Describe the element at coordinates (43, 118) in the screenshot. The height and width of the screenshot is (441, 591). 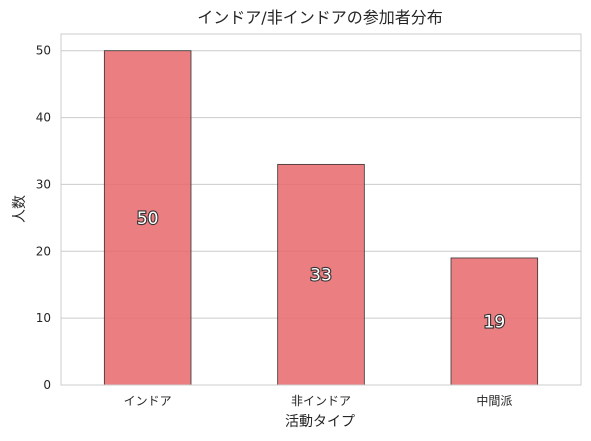
I see `y-tick-label: 40` at that location.